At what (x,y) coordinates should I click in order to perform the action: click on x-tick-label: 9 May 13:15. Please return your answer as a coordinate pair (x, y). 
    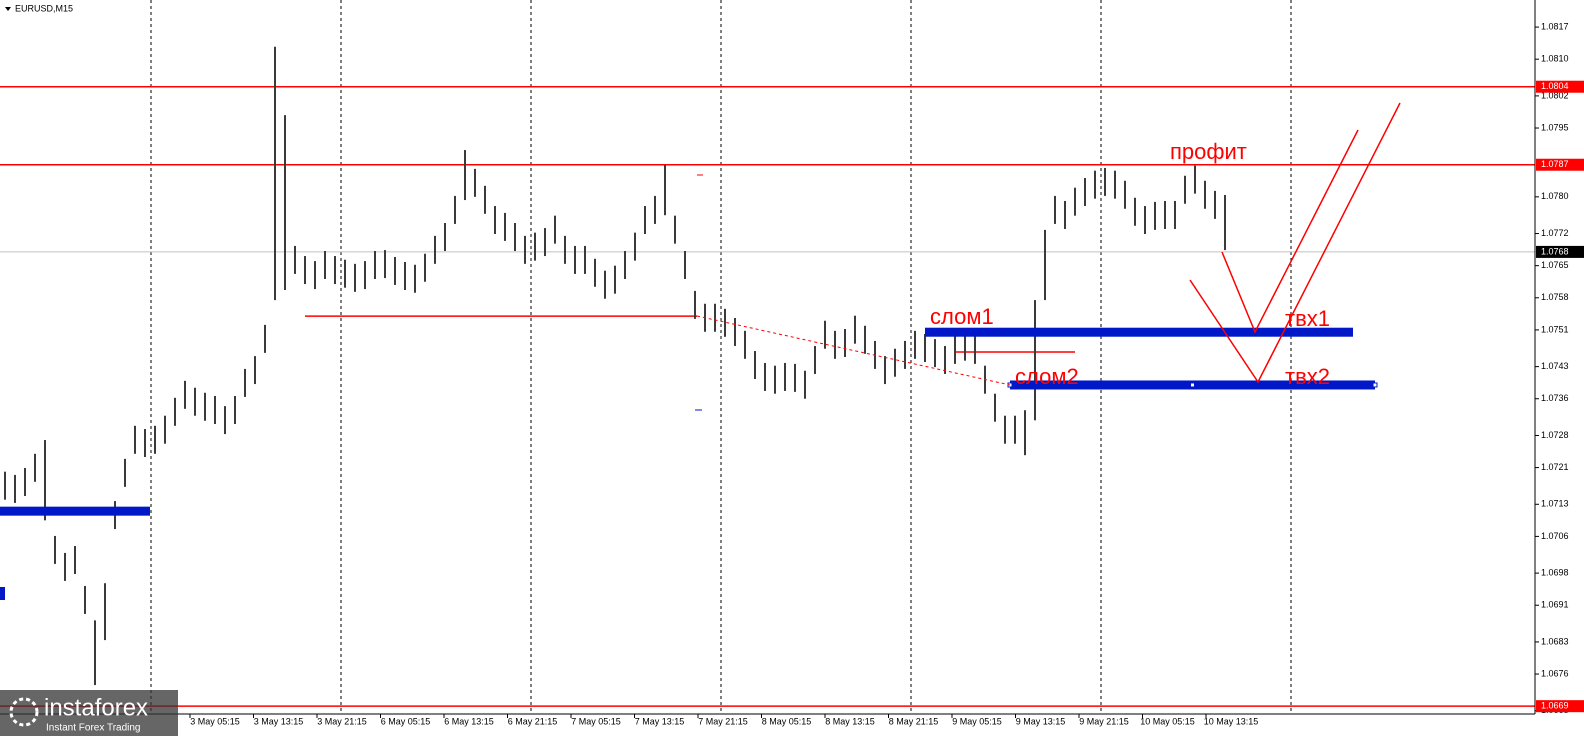
    Looking at the image, I should click on (1041, 721).